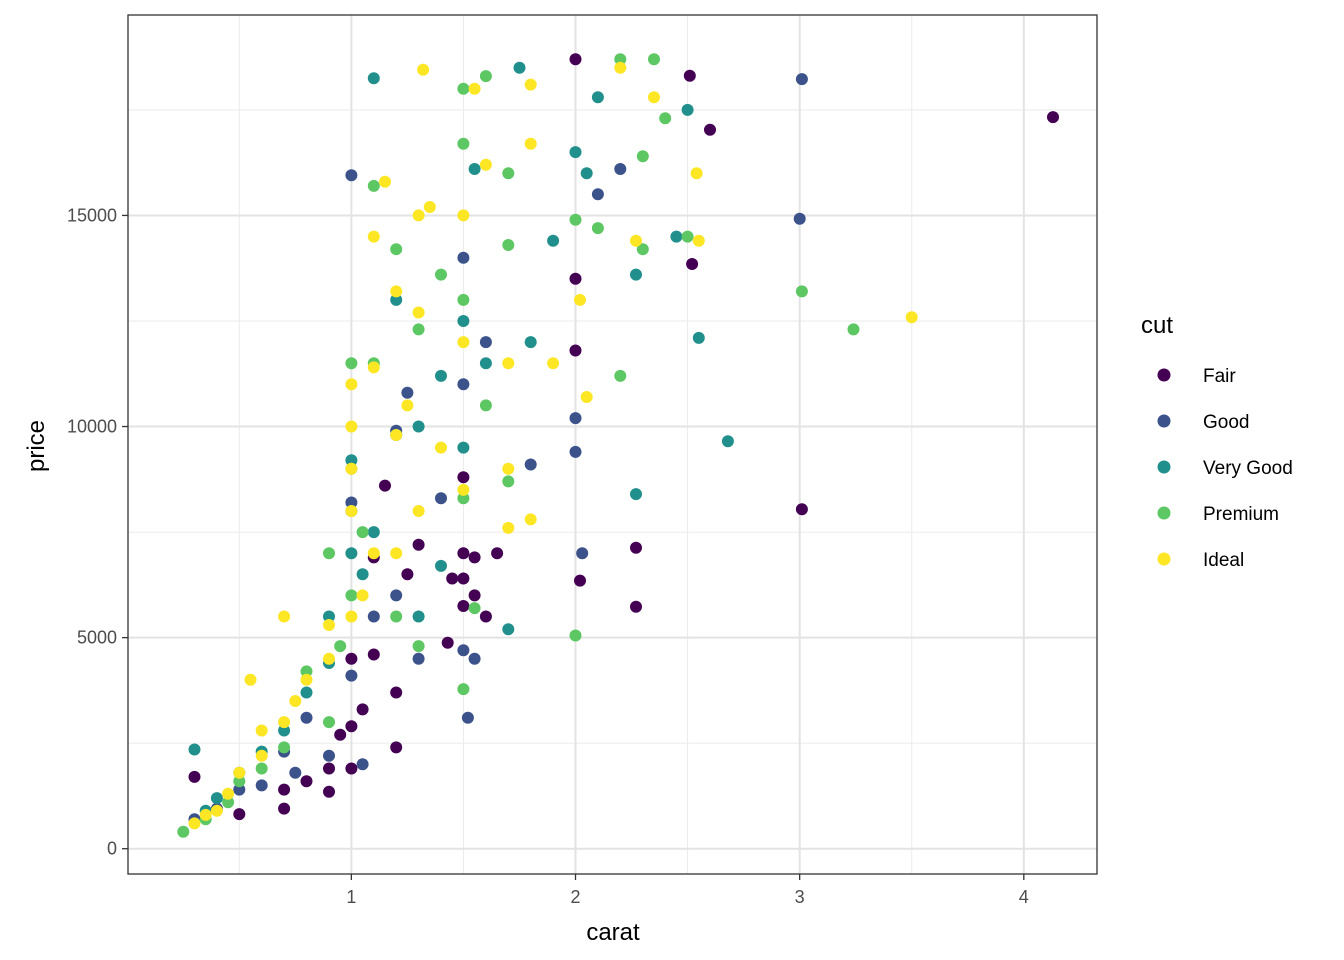  I want to click on legend-label: Good, so click(1226, 422).